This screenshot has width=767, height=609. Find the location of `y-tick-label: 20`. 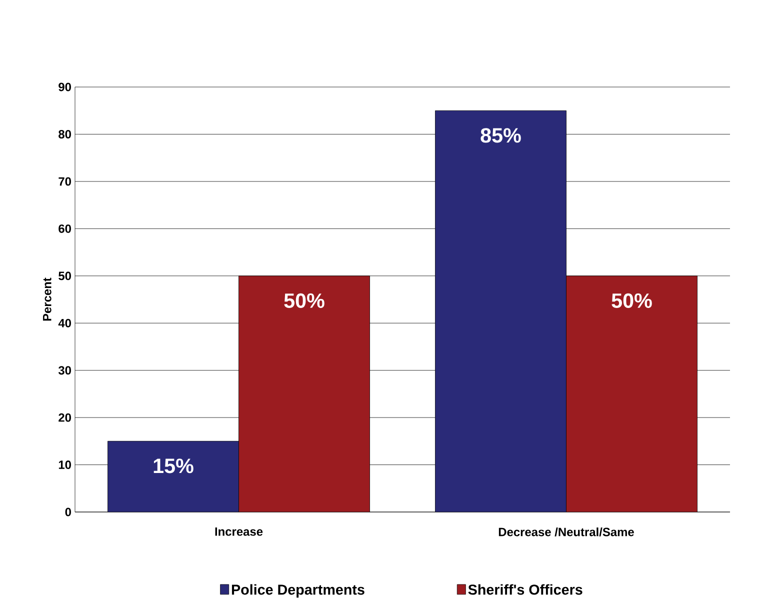

y-tick-label: 20 is located at coordinates (64, 417).